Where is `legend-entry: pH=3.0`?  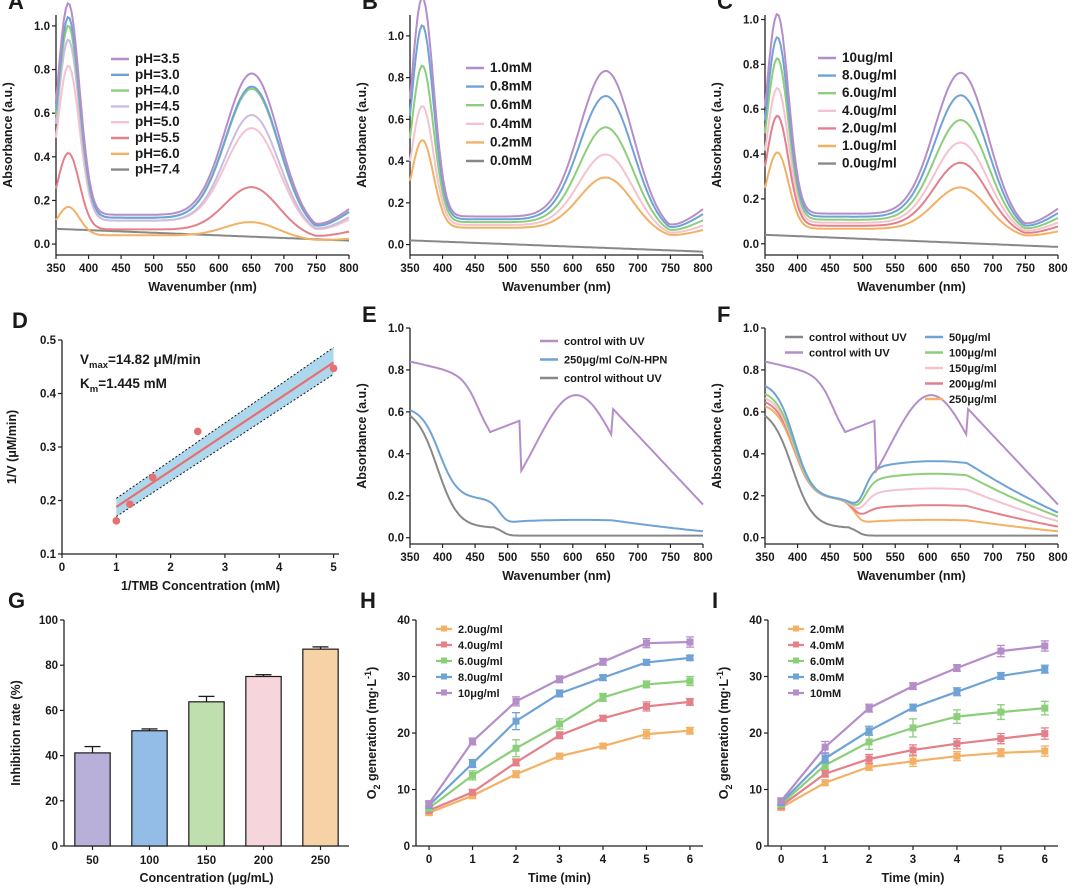
legend-entry: pH=3.0 is located at coordinates (157, 74).